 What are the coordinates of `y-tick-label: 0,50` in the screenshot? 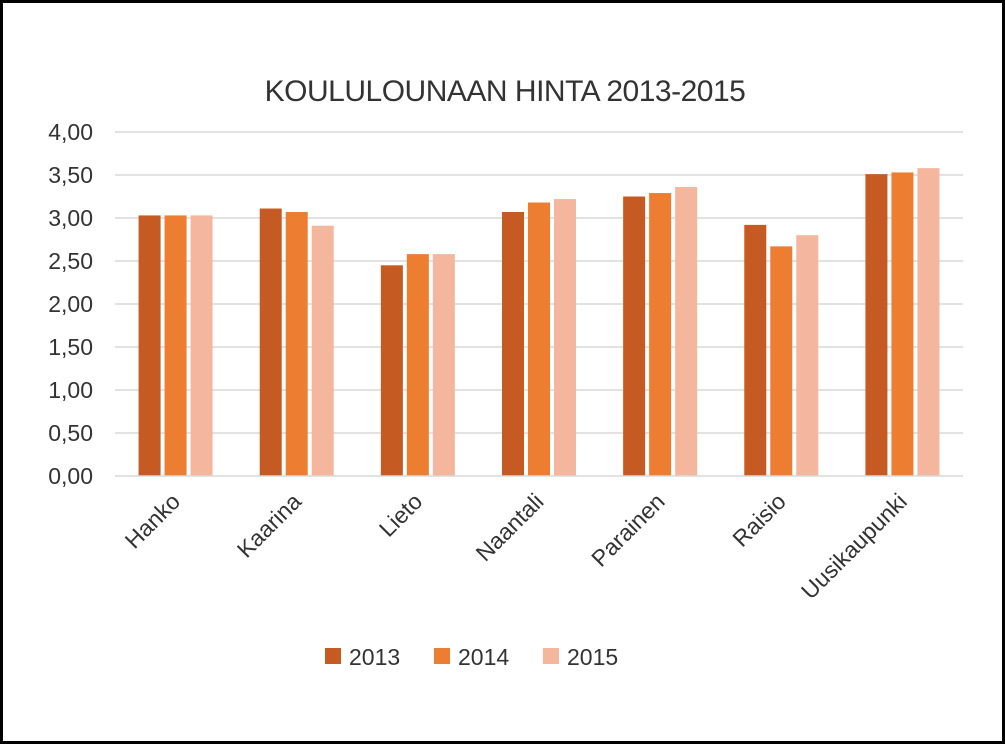 It's located at (70, 433).